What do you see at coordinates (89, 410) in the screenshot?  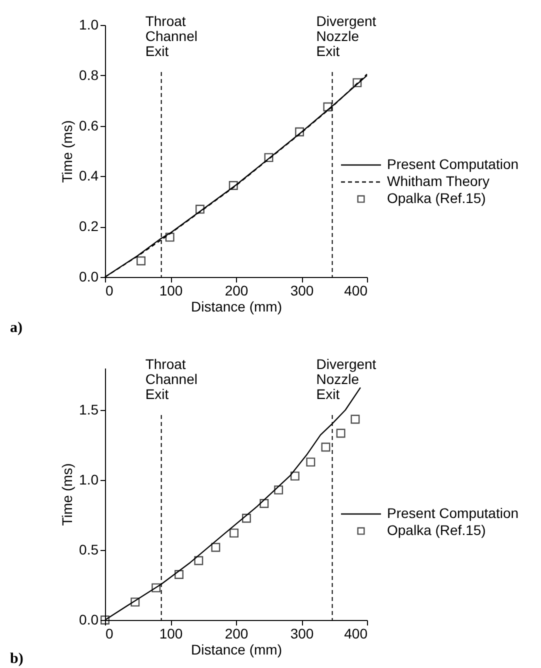 I see `y-tick-label: 1.5` at bounding box center [89, 410].